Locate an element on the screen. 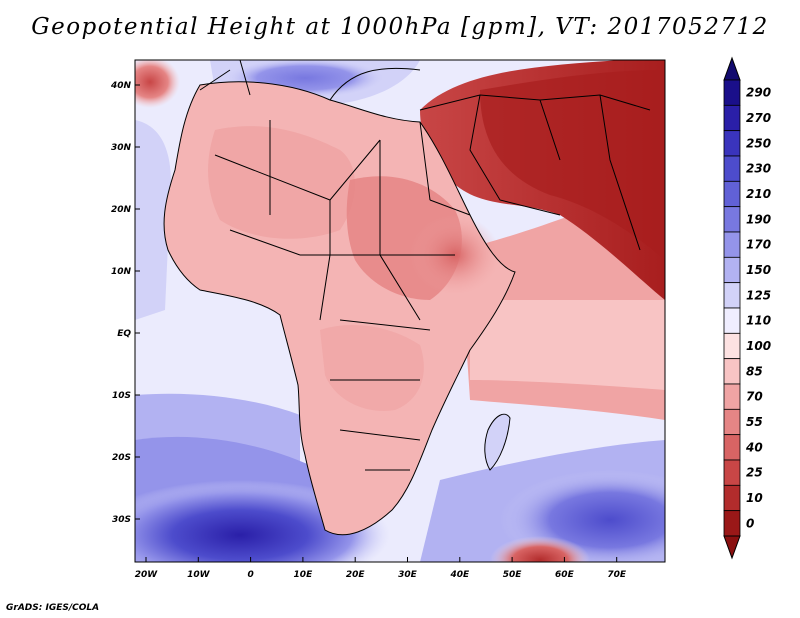  y-tick-label: 10S is located at coordinates (121, 396).